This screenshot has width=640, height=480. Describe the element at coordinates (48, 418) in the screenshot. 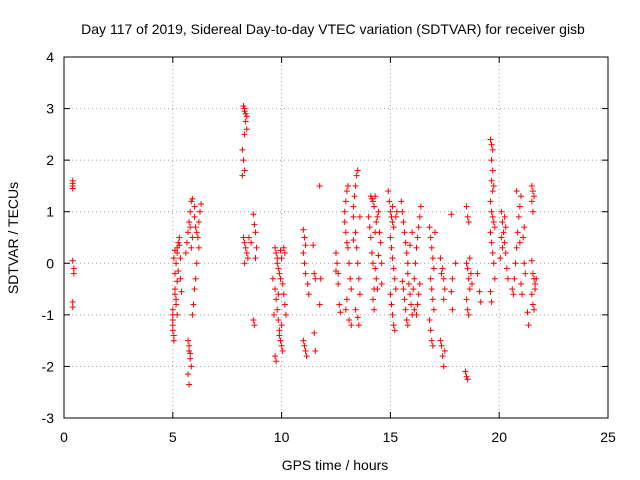

I see `y-tick-label: -3` at that location.